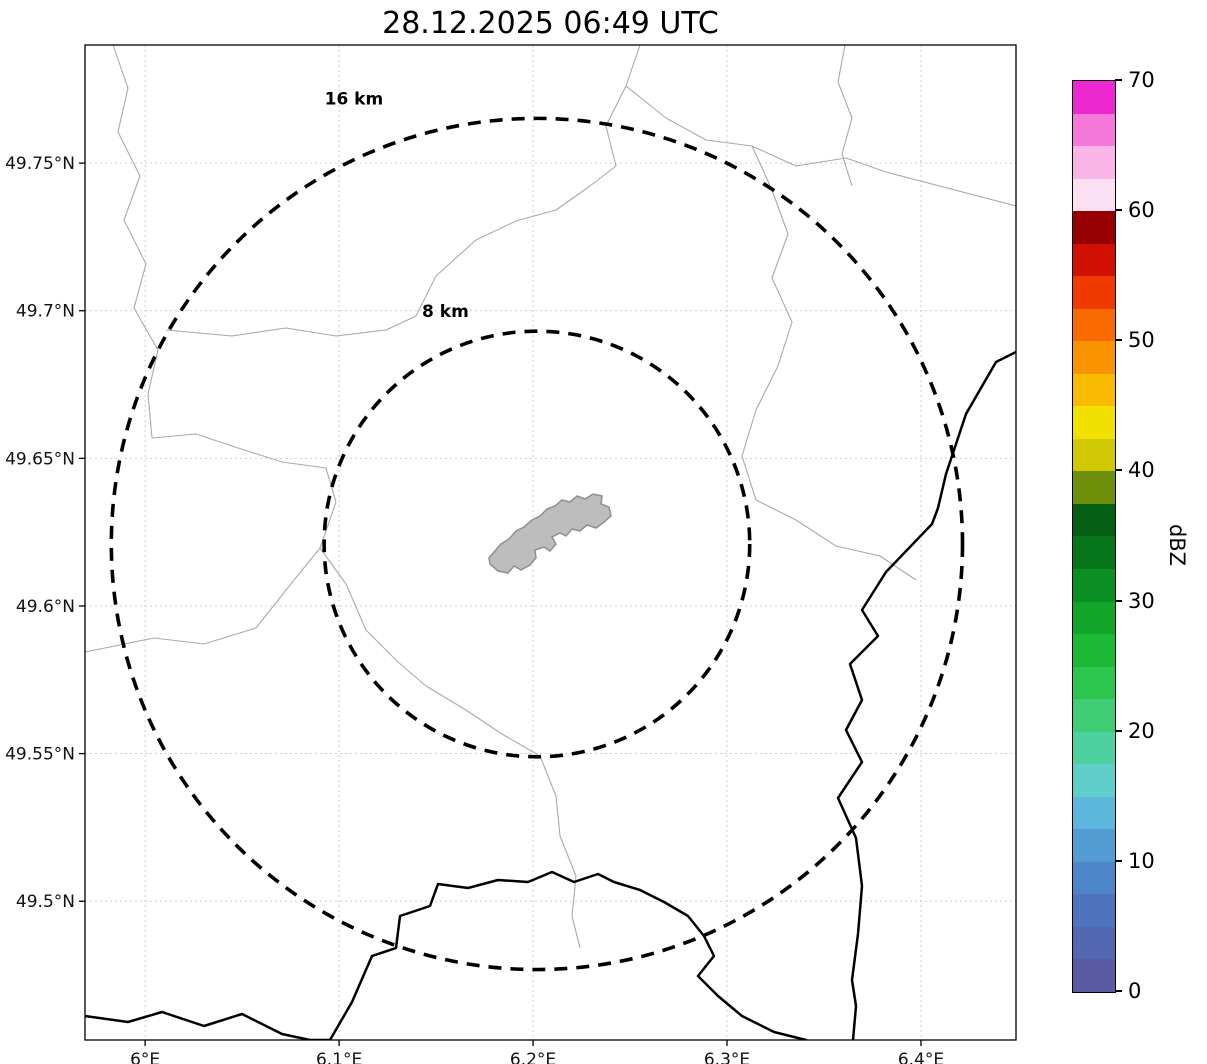  Describe the element at coordinates (921, 1057) in the screenshot. I see `x-tick-label: 6.4°E` at that location.